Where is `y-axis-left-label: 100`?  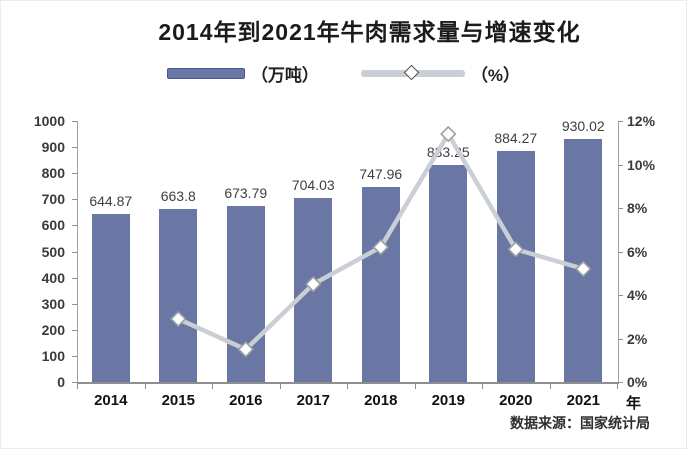
y-axis-left-label: 100 is located at coordinates (53, 355).